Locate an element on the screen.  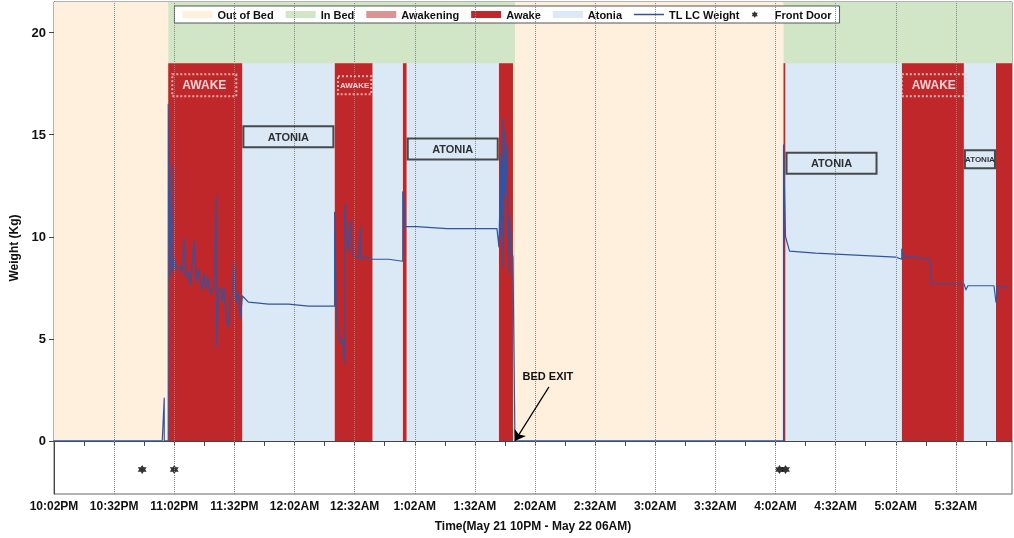
x-tick-label: 12:32AM is located at coordinates (354, 506).